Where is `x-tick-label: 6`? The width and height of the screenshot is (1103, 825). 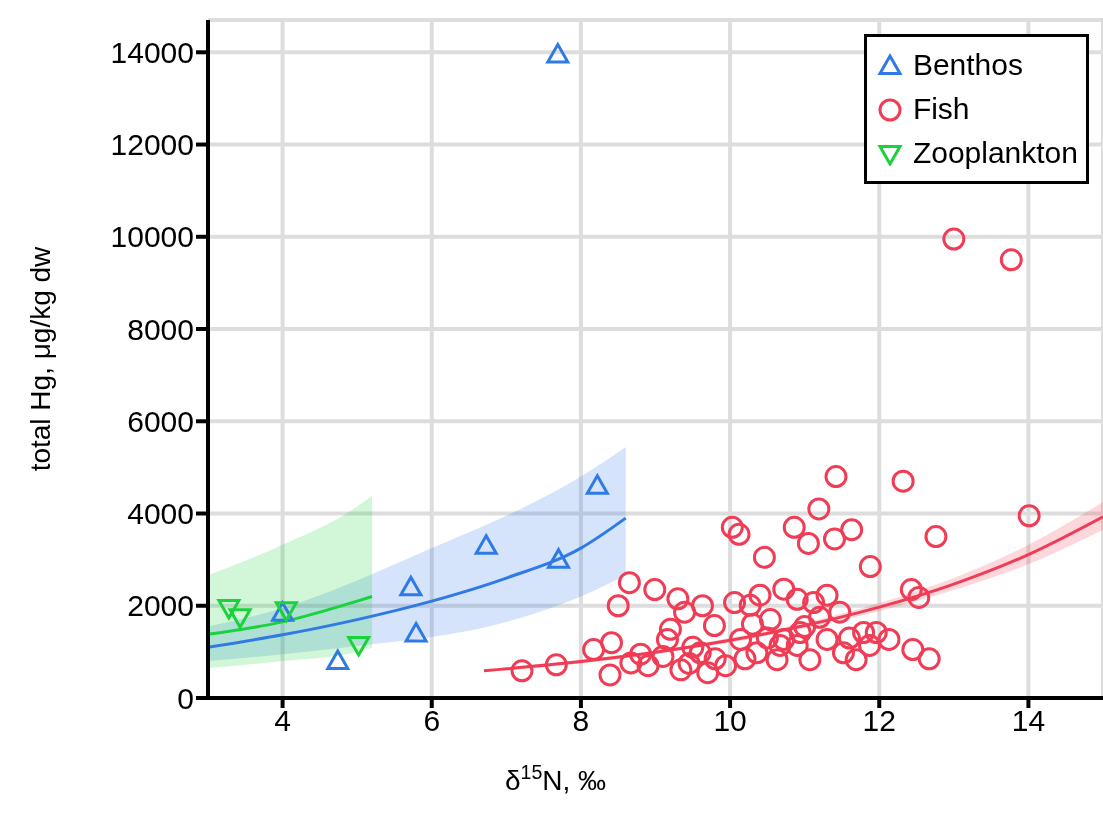
x-tick-label: 6 is located at coordinates (432, 721).